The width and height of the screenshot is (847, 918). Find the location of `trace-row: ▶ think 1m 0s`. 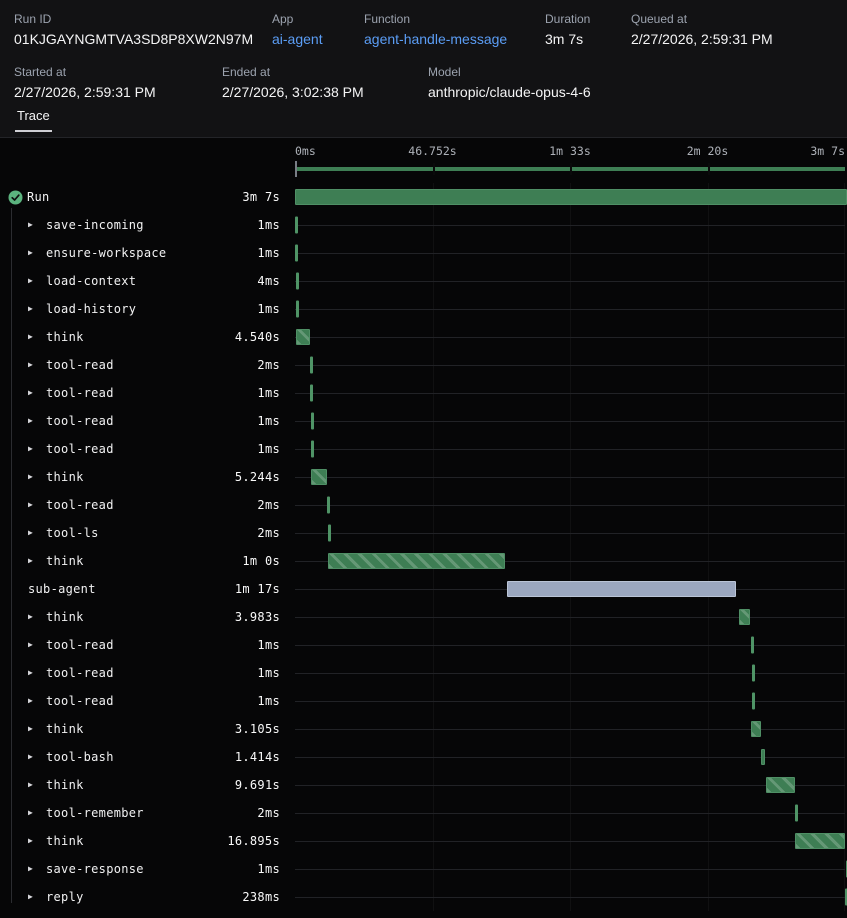

trace-row: ▶ think 1m 0s is located at coordinates (423, 561).